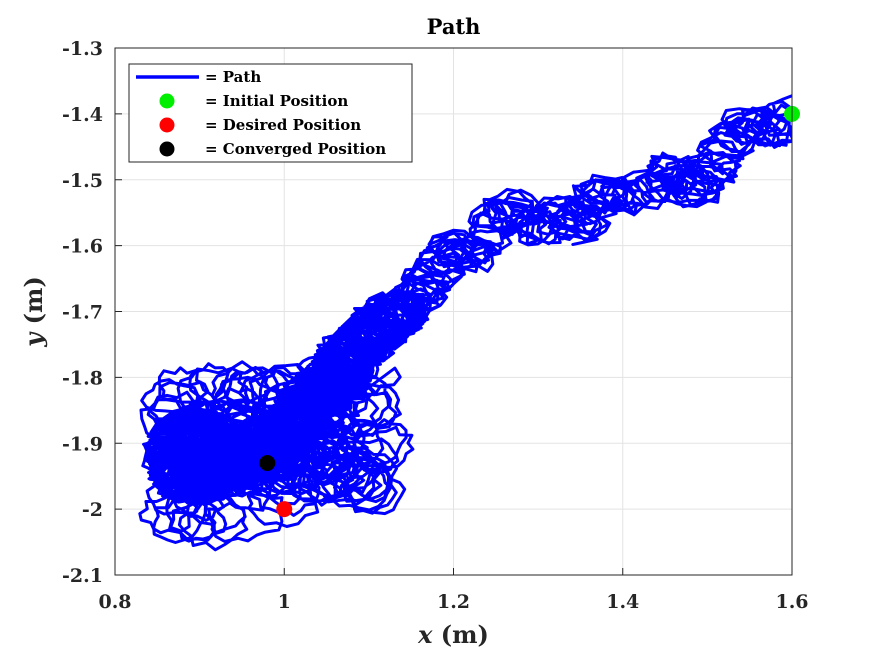  Describe the element at coordinates (114, 602) in the screenshot. I see `x-tick-label: 0.8` at that location.